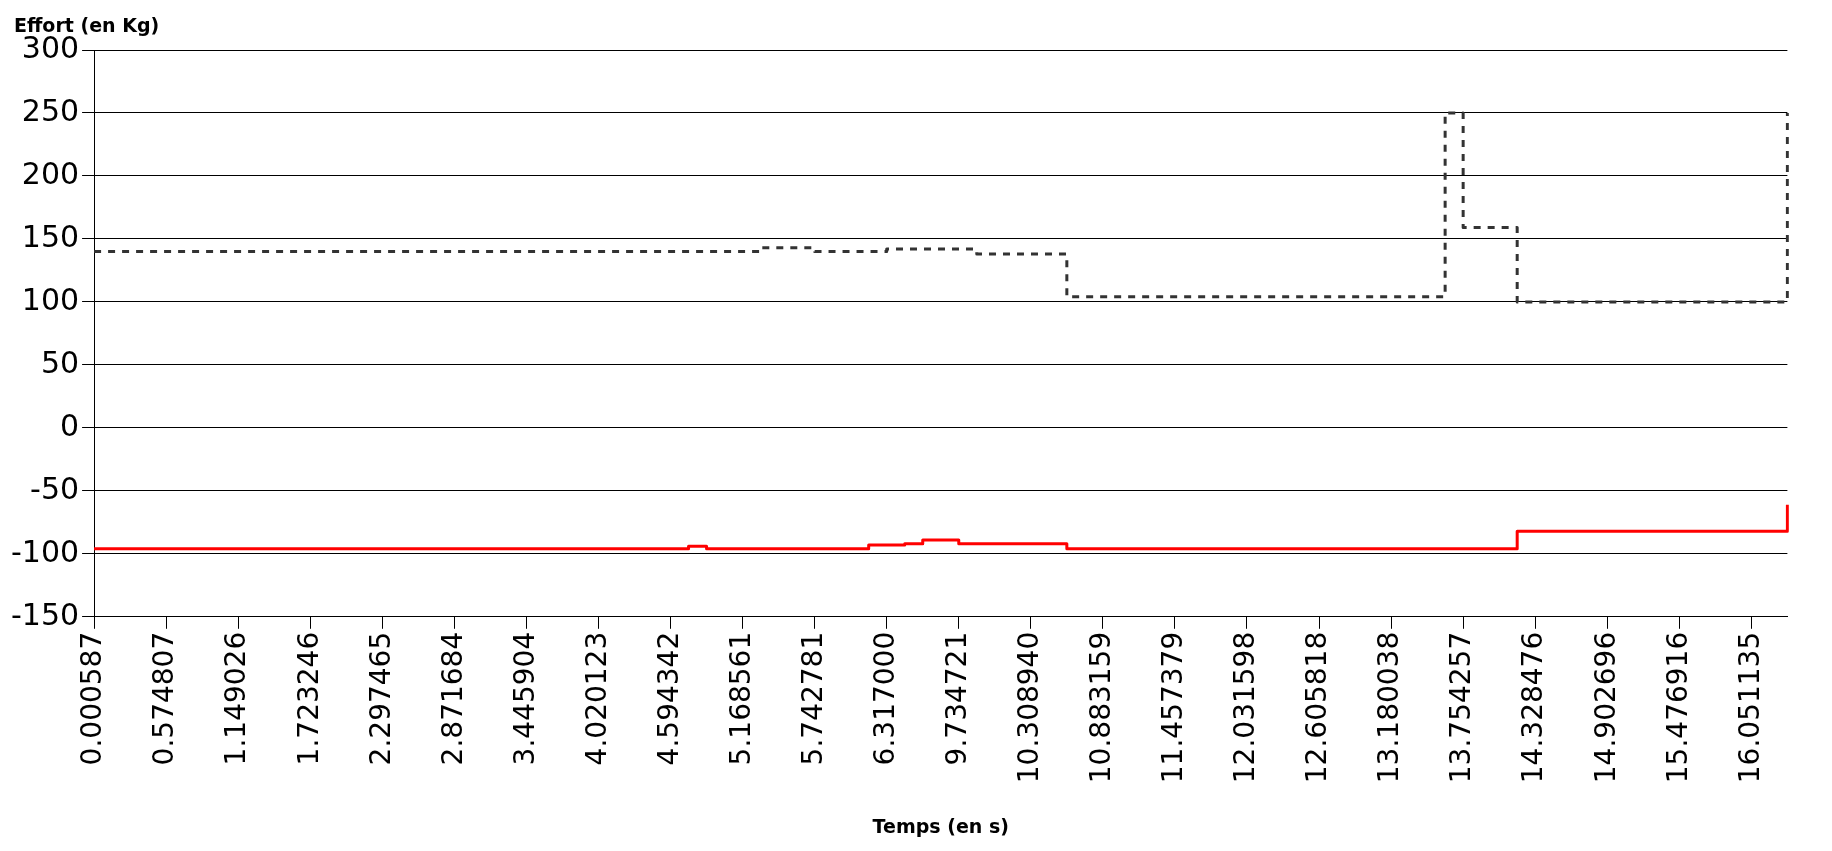 The height and width of the screenshot is (851, 1832). Describe the element at coordinates (1317, 707) in the screenshot. I see `x-tick-label: 12.605818` at that location.